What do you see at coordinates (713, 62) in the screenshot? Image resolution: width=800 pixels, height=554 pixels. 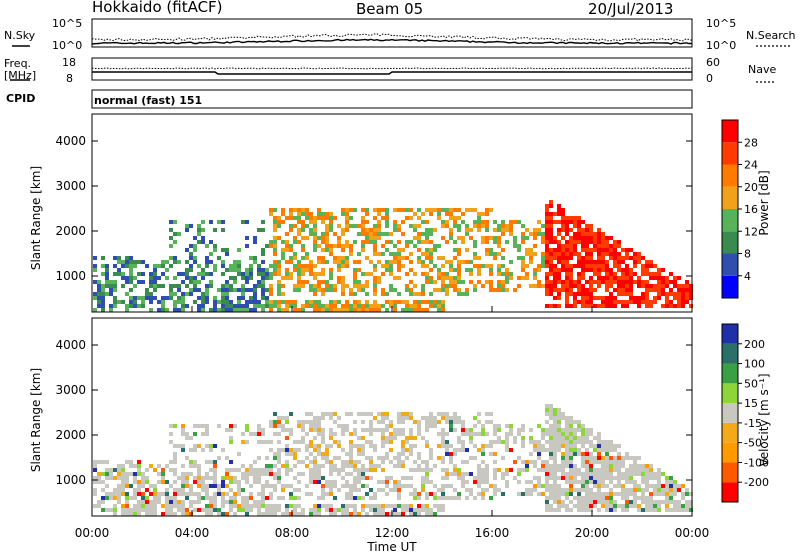 I see `nave-tick-high: 60` at bounding box center [713, 62].